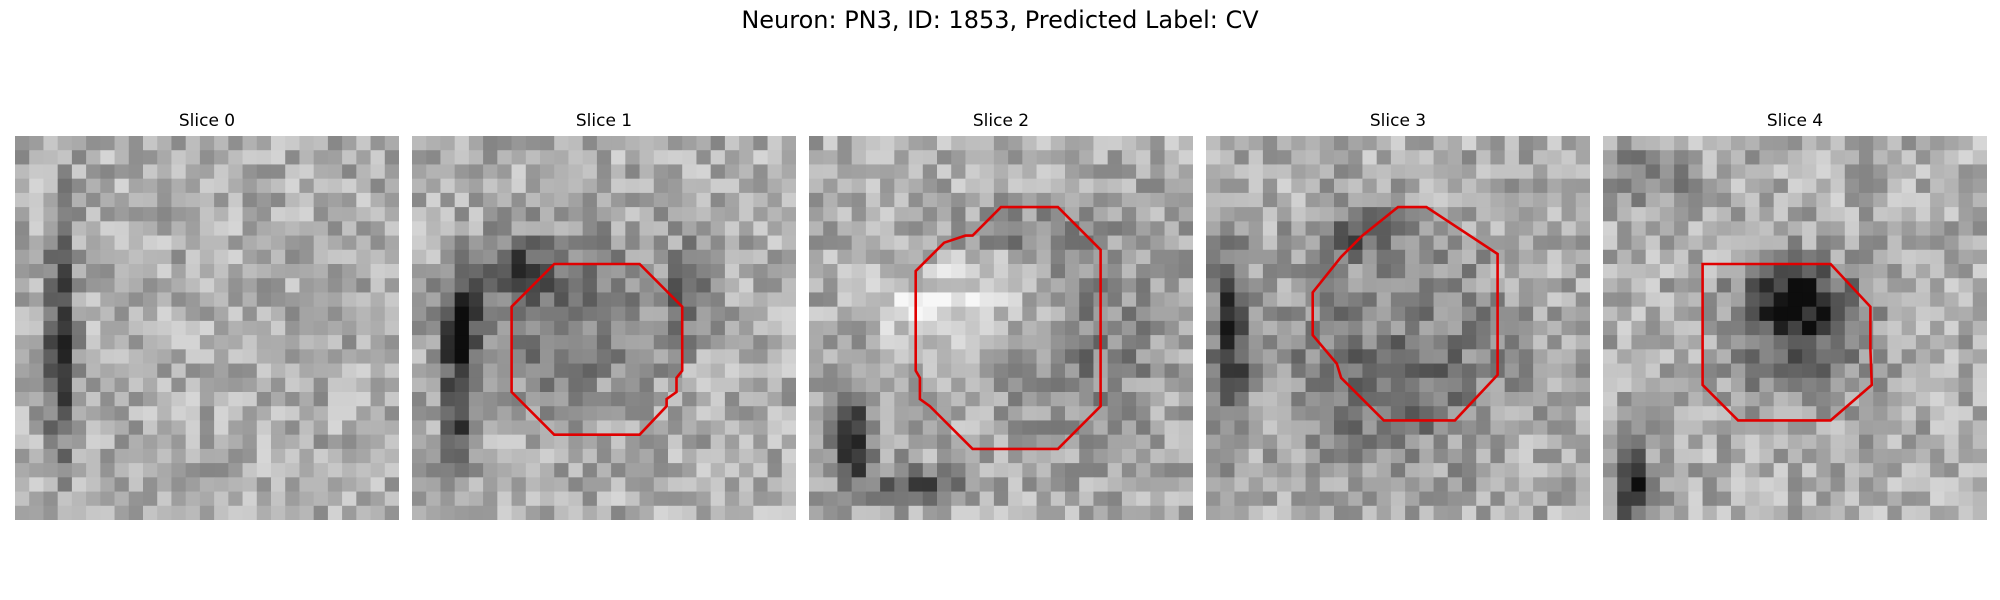 The height and width of the screenshot is (600, 2000). I want to click on slice-panel-3: Slice 3, so click(1398, 315).